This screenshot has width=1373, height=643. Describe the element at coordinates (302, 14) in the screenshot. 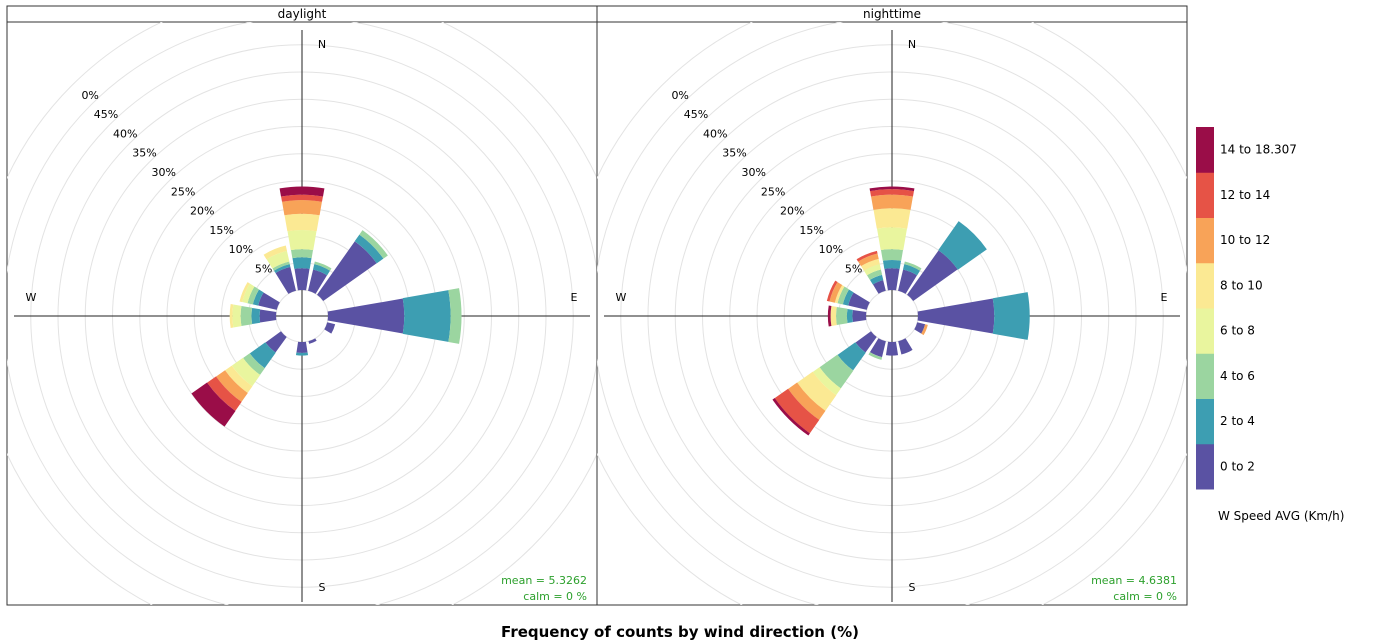

I see `strip-label-daylight: daylight` at that location.